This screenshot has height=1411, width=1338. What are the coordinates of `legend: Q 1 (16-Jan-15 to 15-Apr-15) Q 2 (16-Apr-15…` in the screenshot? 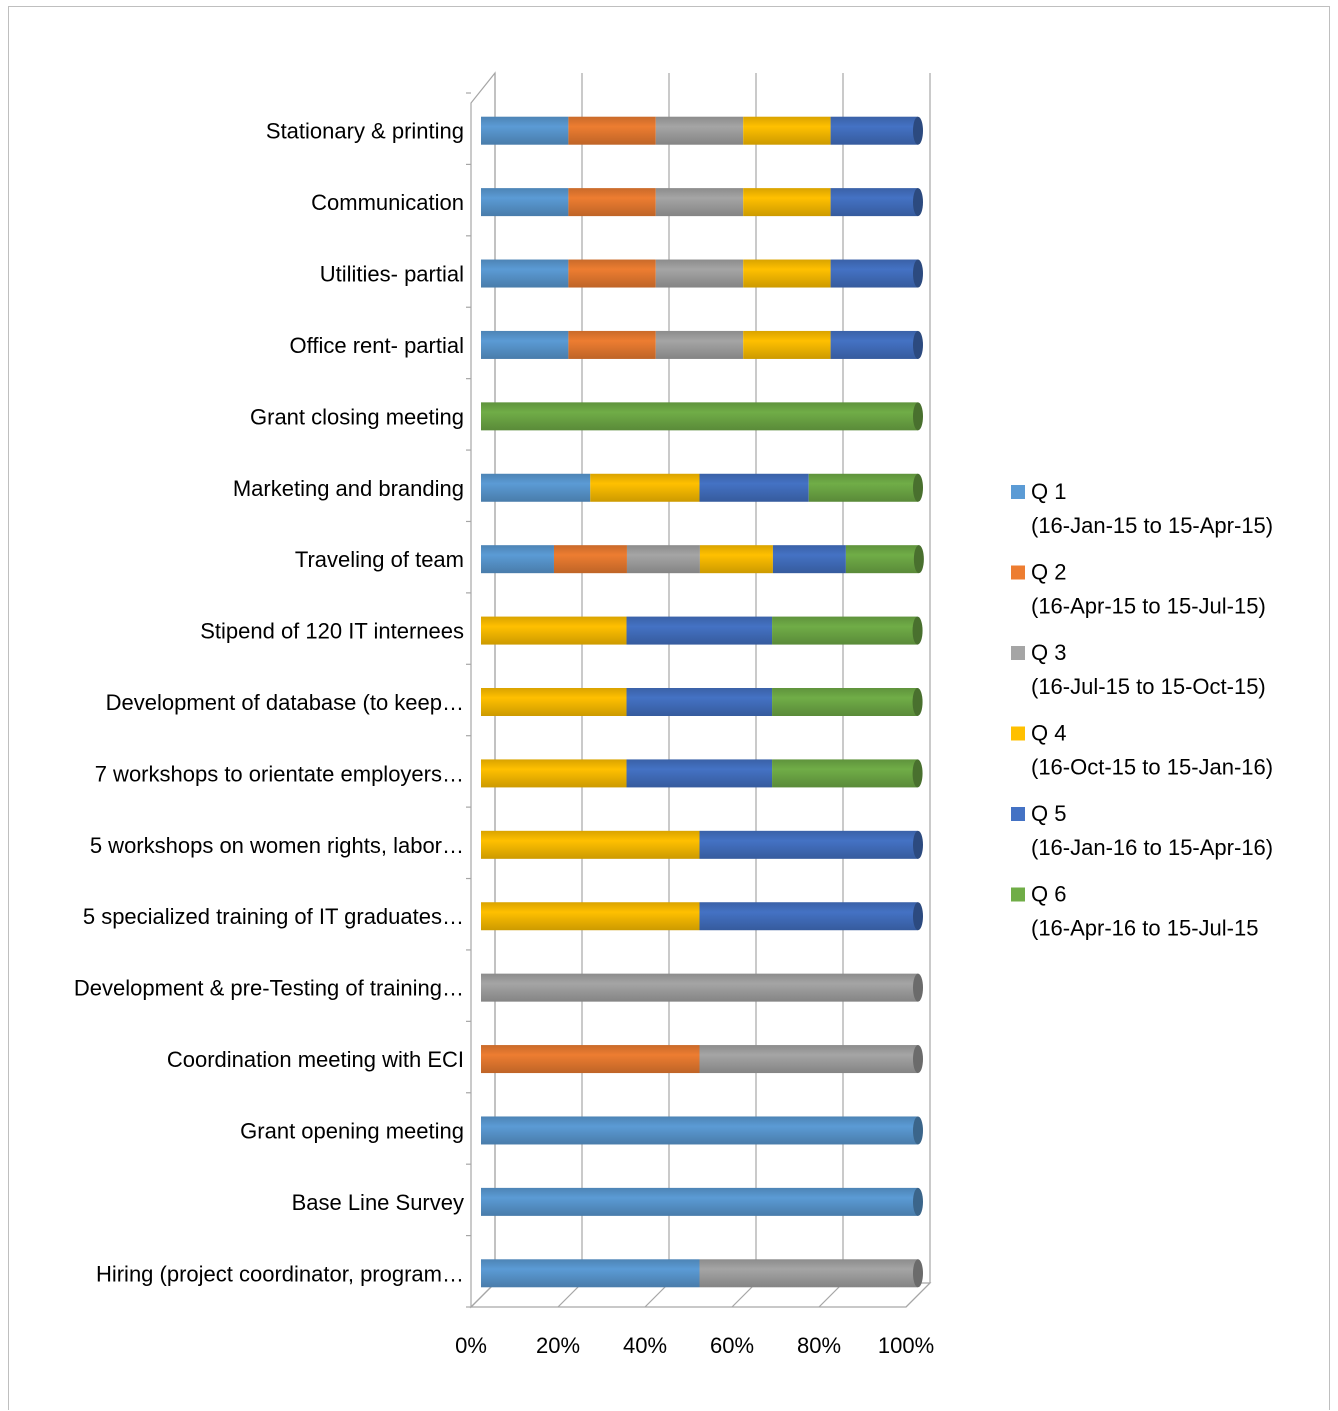 It's located at (1142, 710).